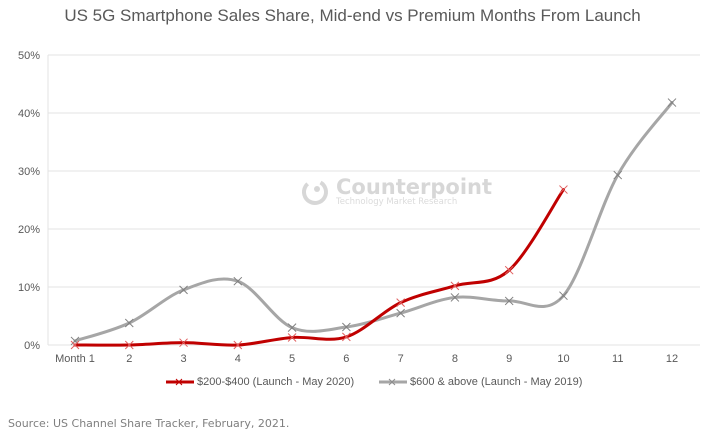  What do you see at coordinates (29, 172) in the screenshot?
I see `y-tick-label: 30%` at bounding box center [29, 172].